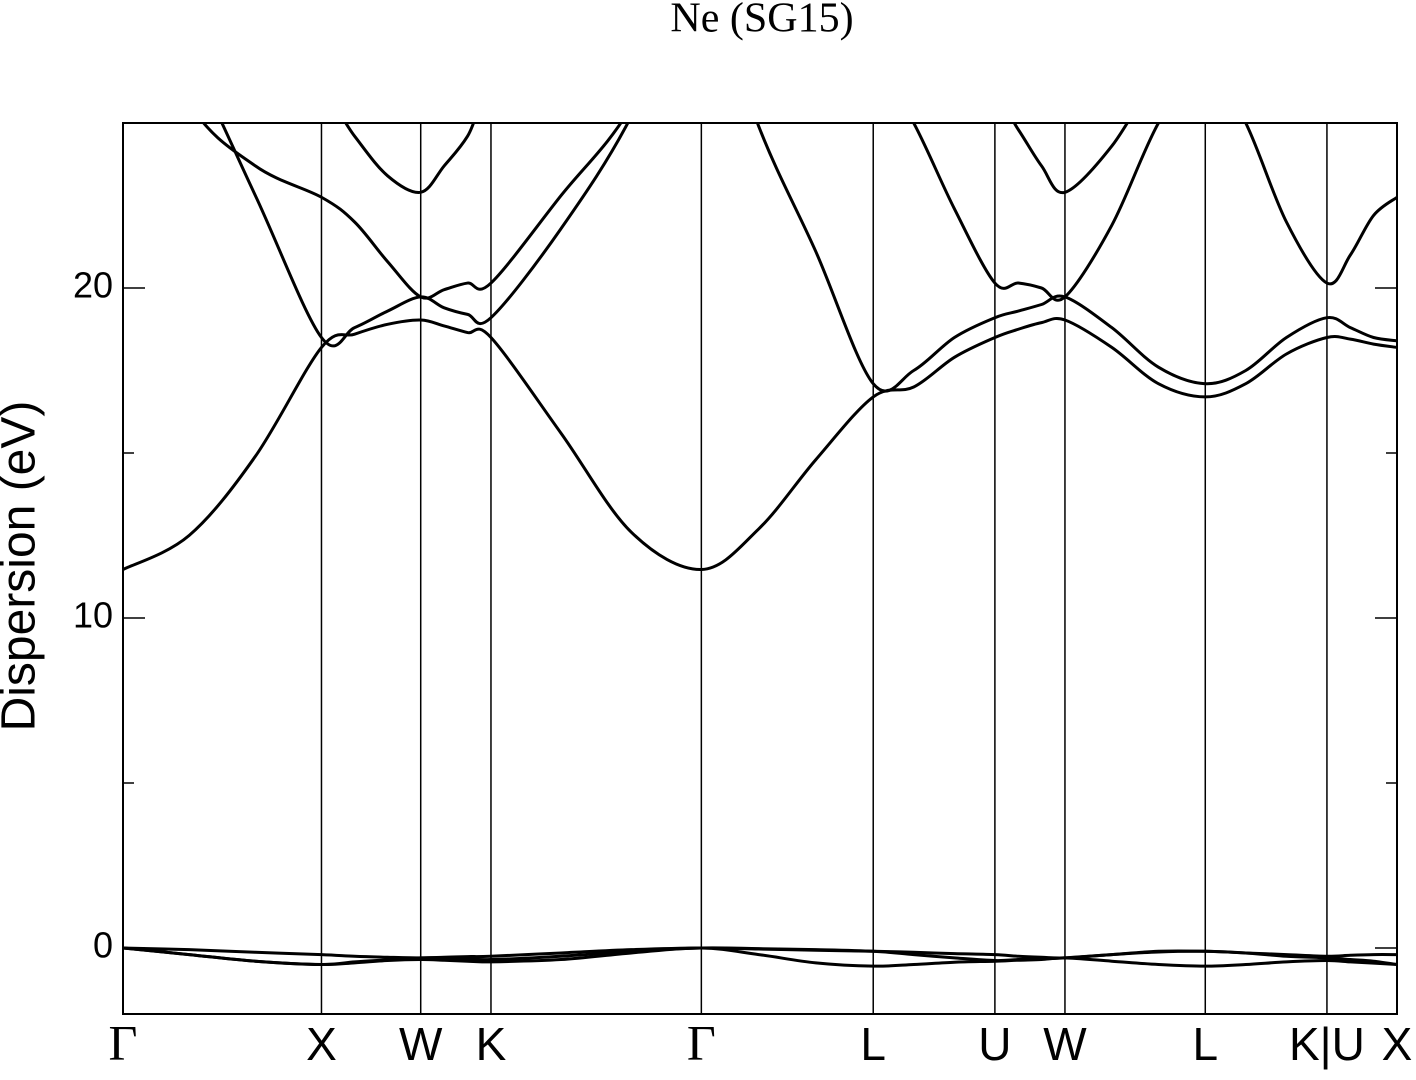 This screenshot has width=1416, height=1080. Describe the element at coordinates (93, 615) in the screenshot. I see `y-tick-label: 10` at that location.